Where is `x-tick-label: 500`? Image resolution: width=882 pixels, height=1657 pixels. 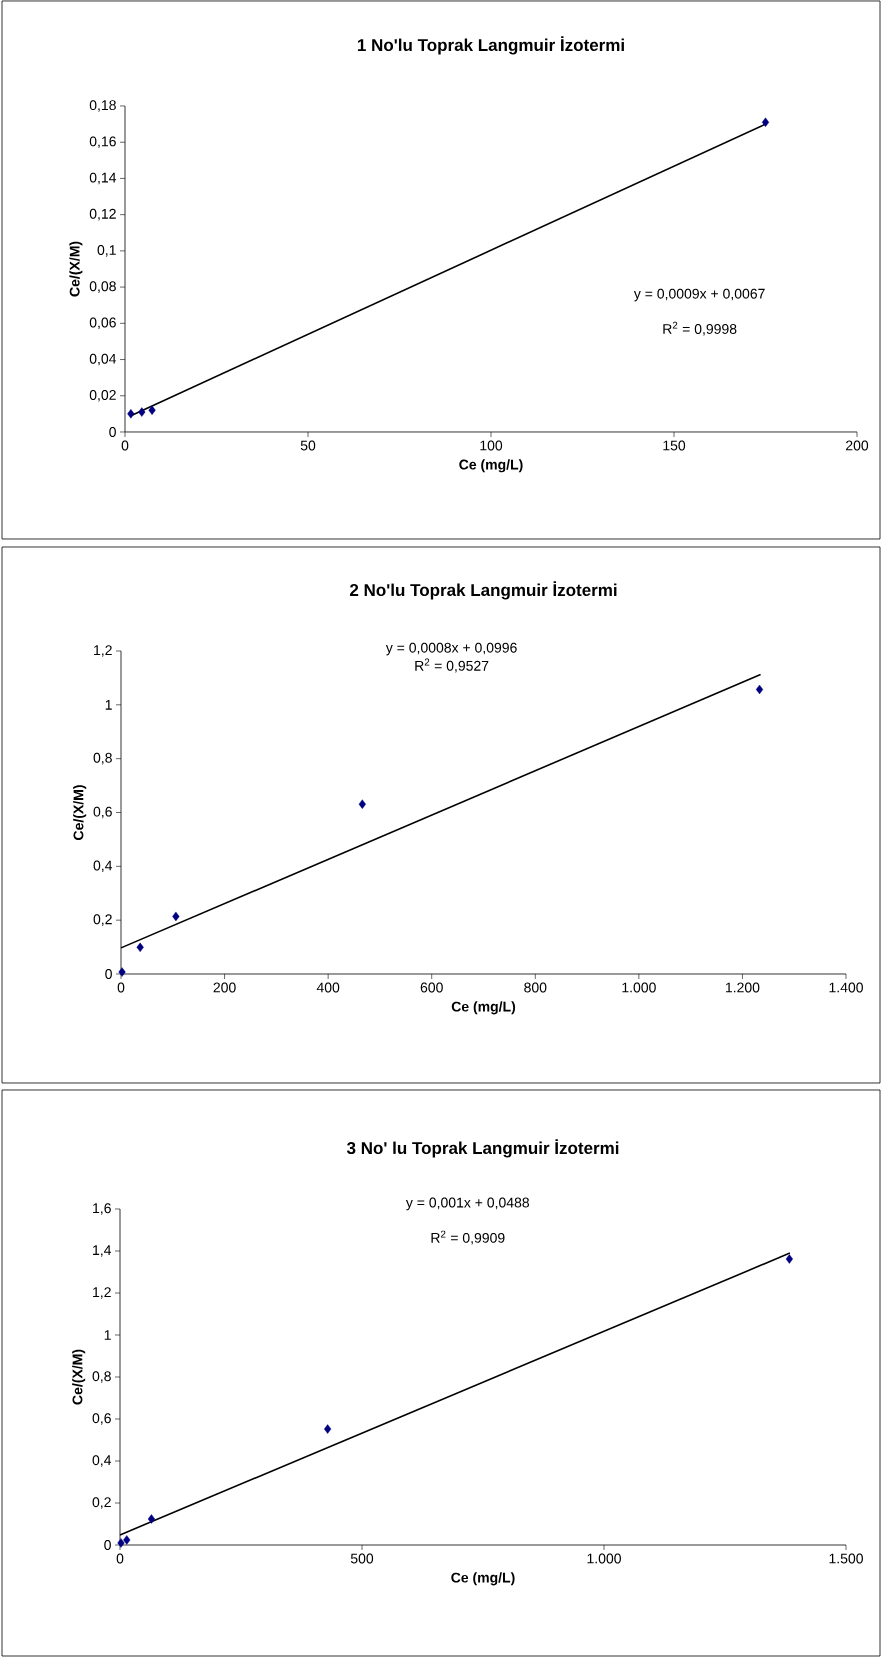 x-tick-label: 500 is located at coordinates (362, 1558).